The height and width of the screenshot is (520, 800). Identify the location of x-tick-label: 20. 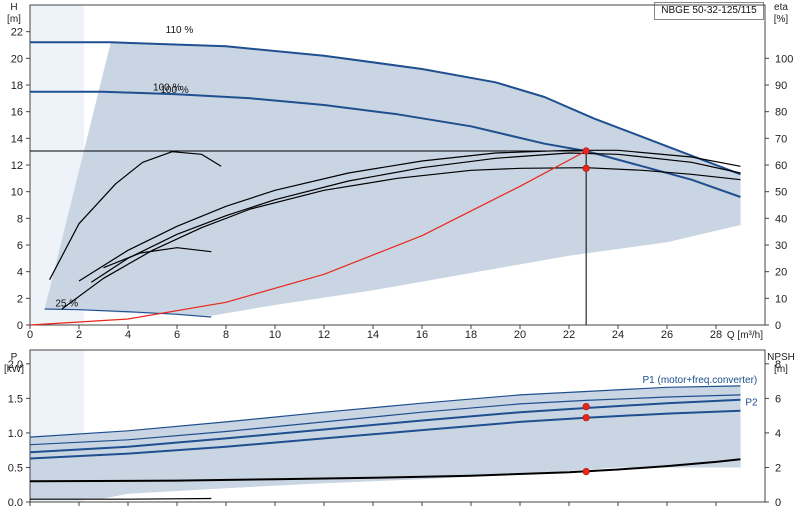
(520, 335).